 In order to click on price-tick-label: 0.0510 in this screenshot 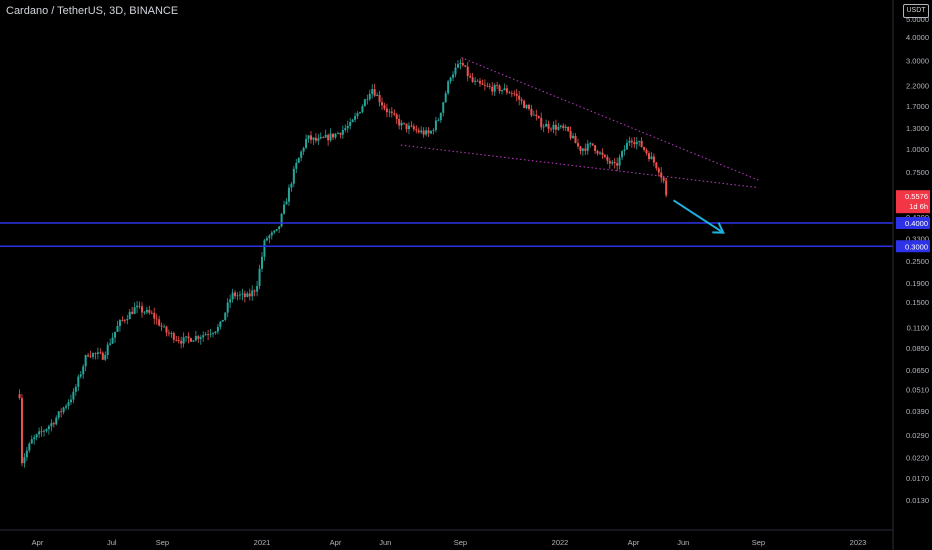, I will do `click(917, 389)`.